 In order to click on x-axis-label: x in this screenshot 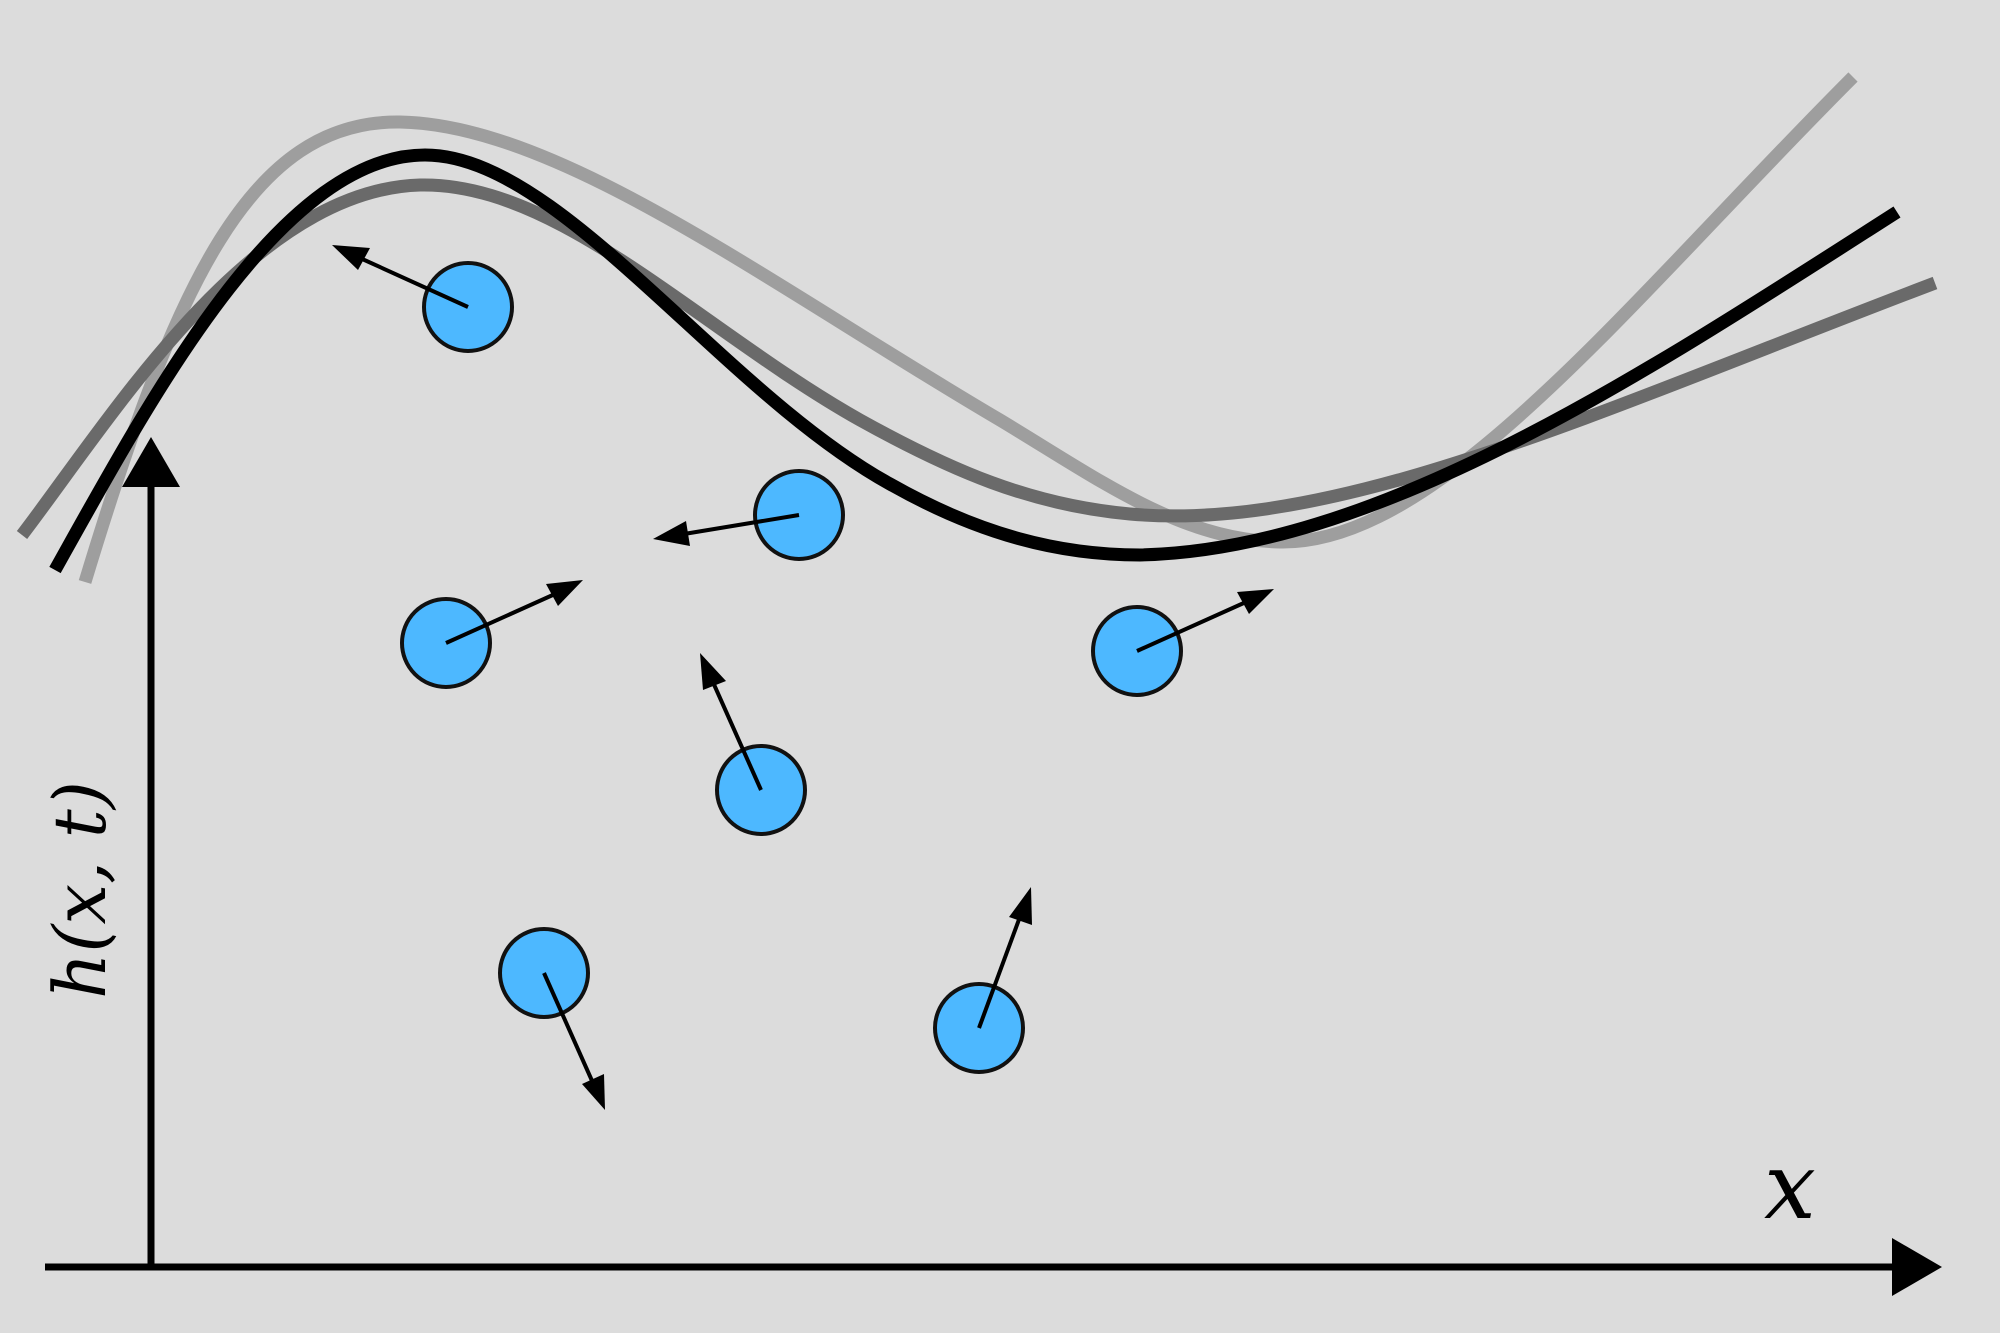, I will do `click(1790, 1186)`.